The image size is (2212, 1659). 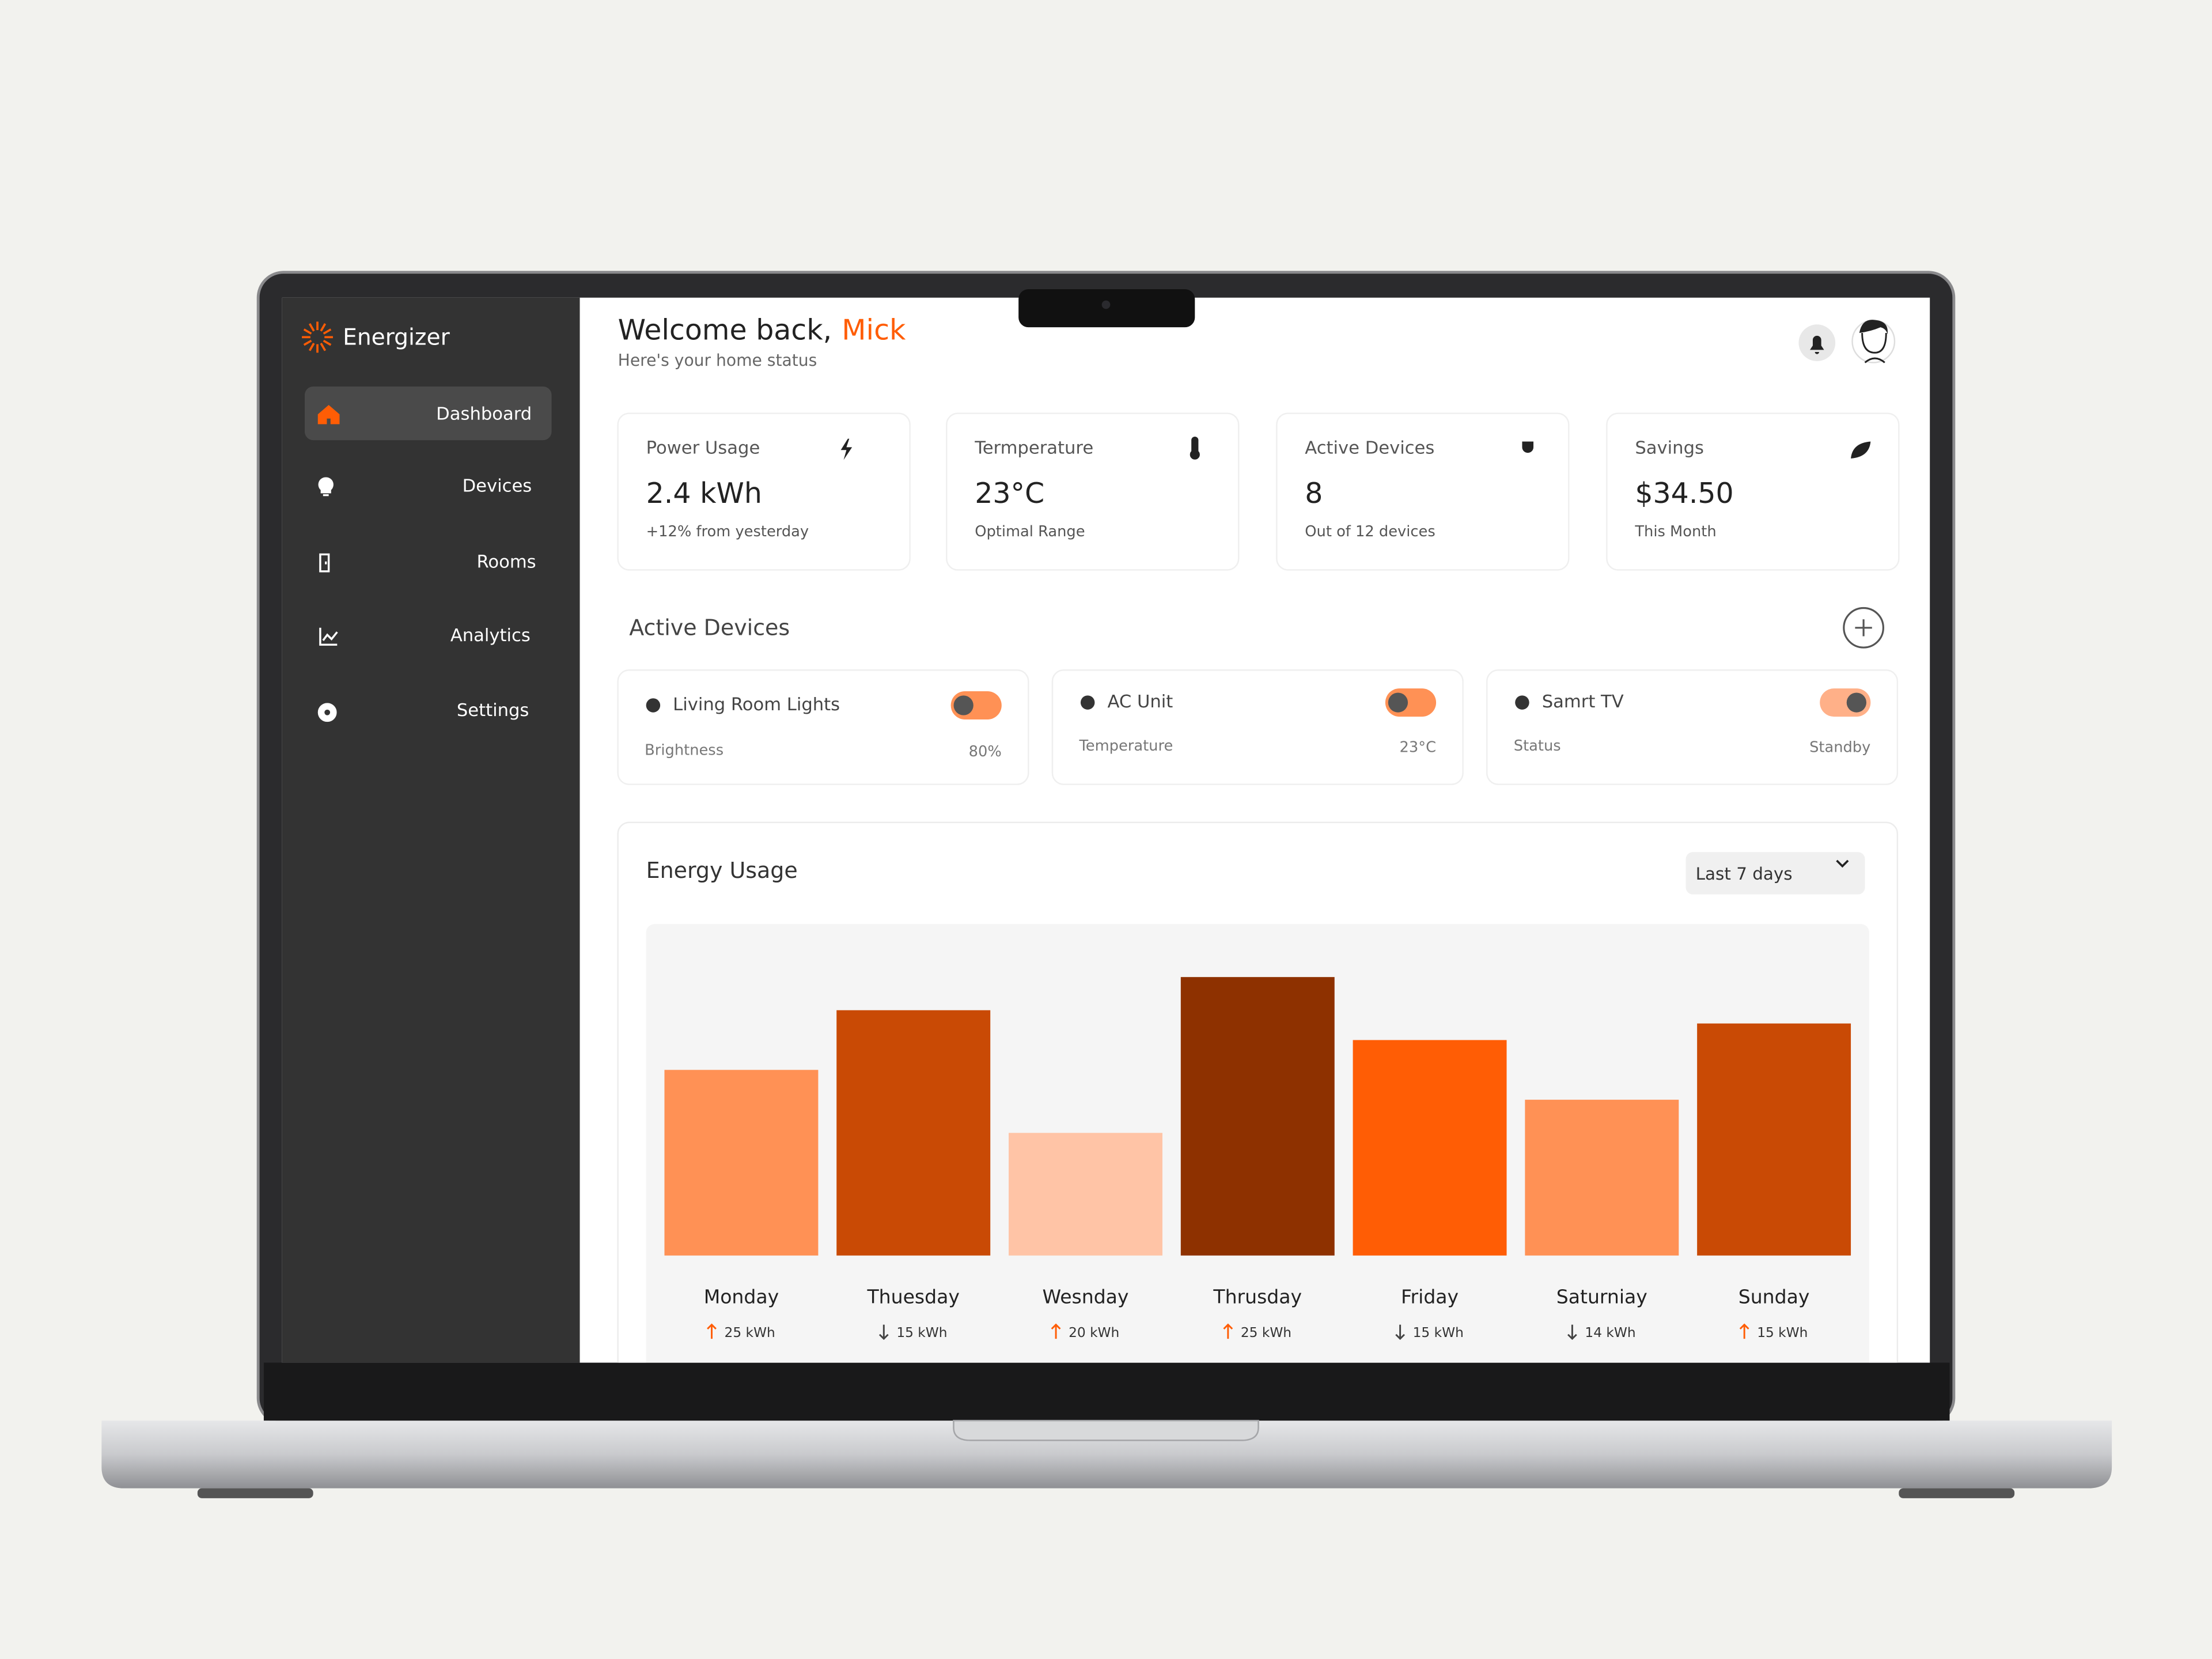 What do you see at coordinates (1817, 344) in the screenshot?
I see `bell-icon` at bounding box center [1817, 344].